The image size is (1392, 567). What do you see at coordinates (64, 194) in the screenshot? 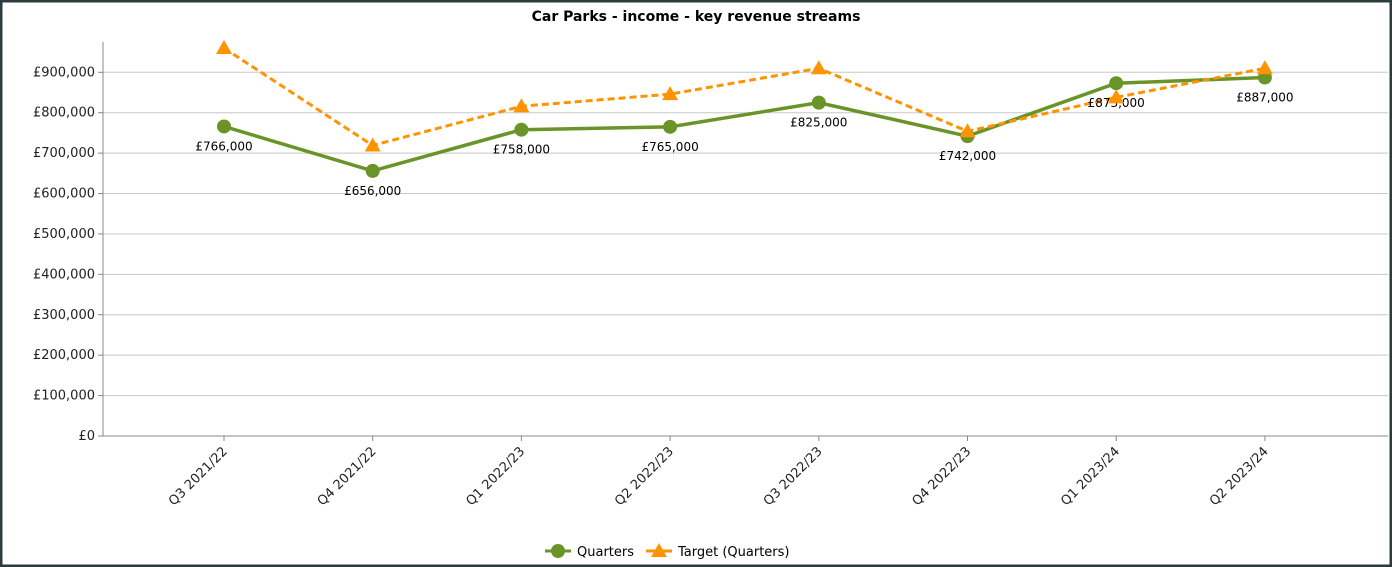
I see `y-tick-label: £600,000` at bounding box center [64, 194].